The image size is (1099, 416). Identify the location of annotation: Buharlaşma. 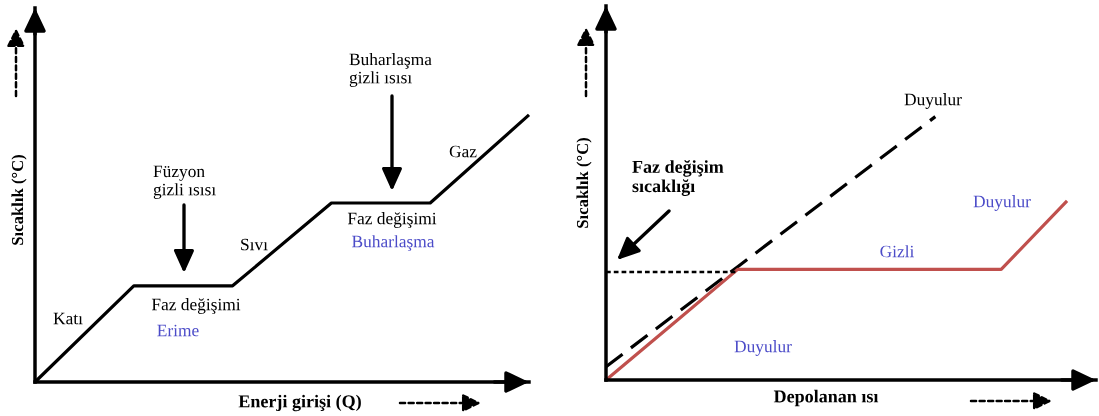
(393, 243).